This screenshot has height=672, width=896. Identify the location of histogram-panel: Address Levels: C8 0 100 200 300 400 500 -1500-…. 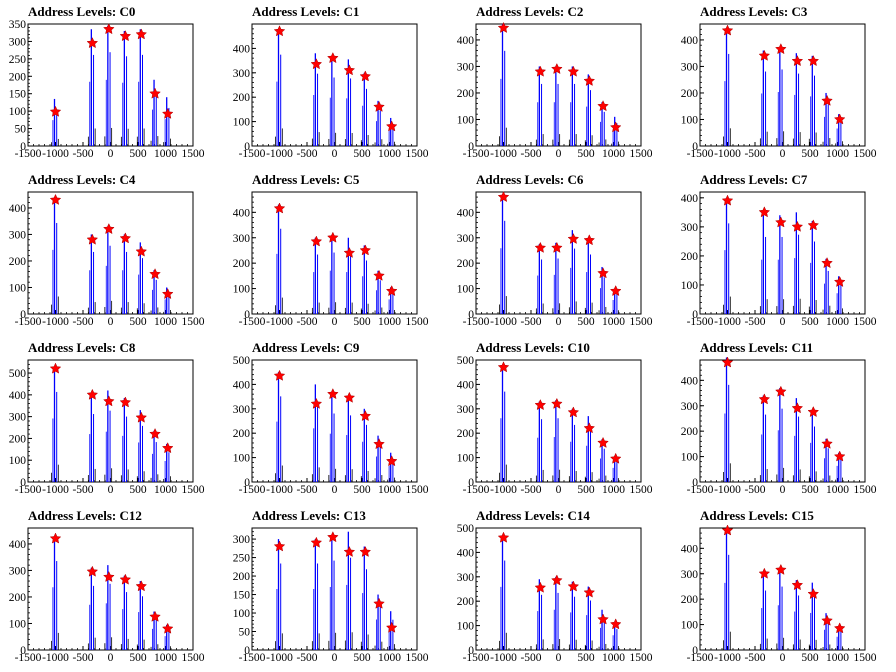
(112, 420).